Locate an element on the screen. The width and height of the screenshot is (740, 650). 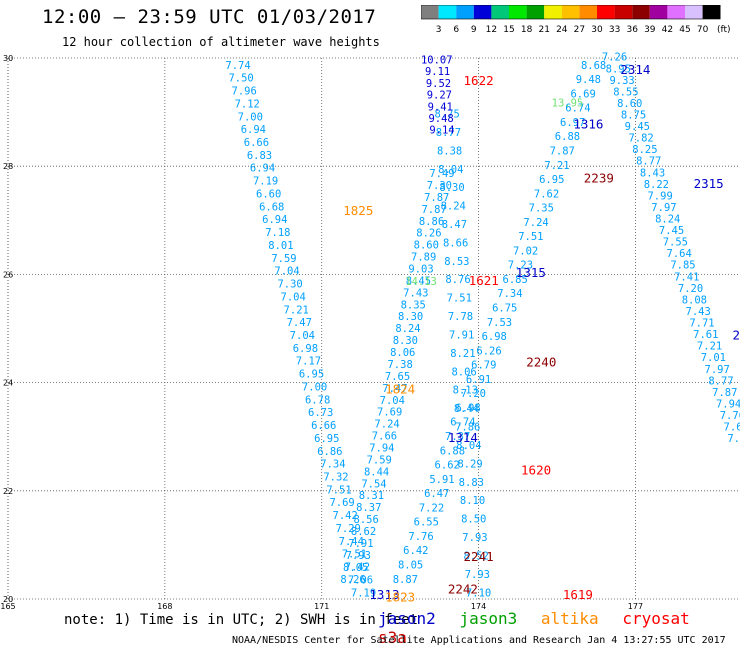
swh-value-label: 8.47 is located at coordinates (454, 225).